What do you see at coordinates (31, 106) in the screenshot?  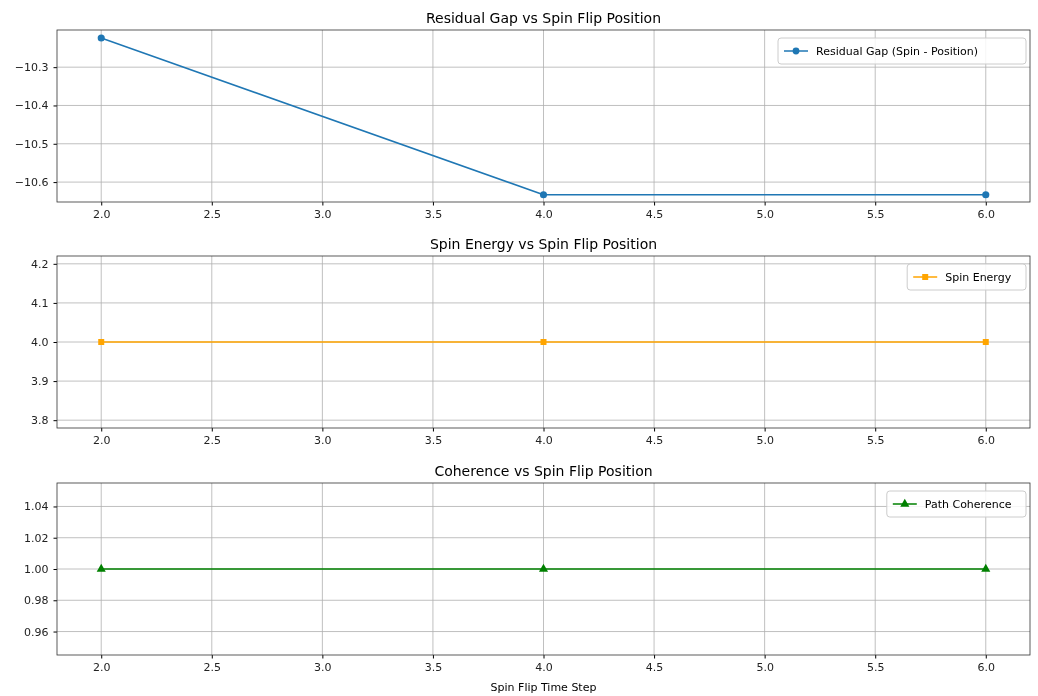 I see `y-tick-label: −10.4` at bounding box center [31, 106].